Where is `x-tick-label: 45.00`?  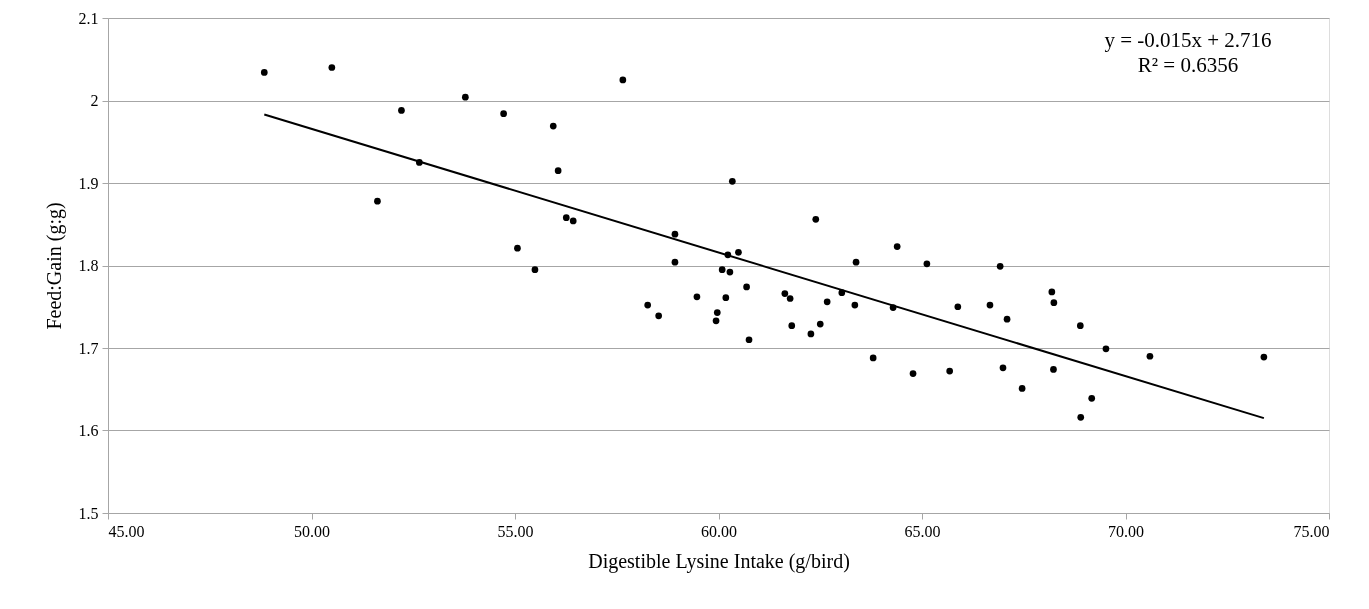 x-tick-label: 45.00 is located at coordinates (126, 531).